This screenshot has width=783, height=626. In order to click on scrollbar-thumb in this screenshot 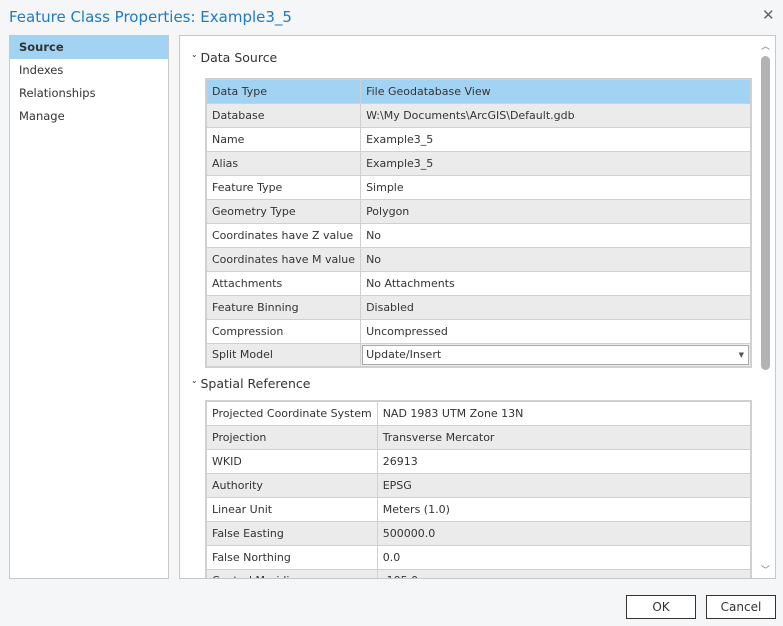, I will do `click(765, 213)`.